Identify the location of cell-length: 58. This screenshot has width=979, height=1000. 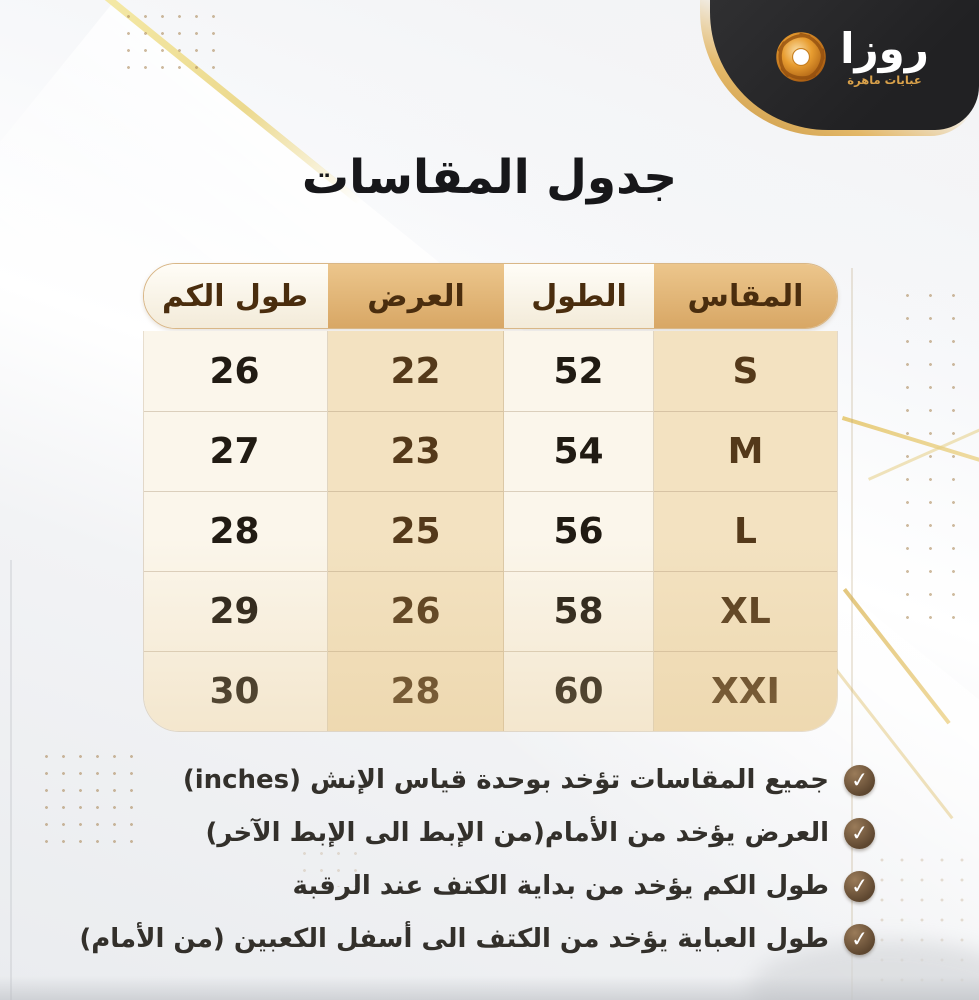
(579, 611).